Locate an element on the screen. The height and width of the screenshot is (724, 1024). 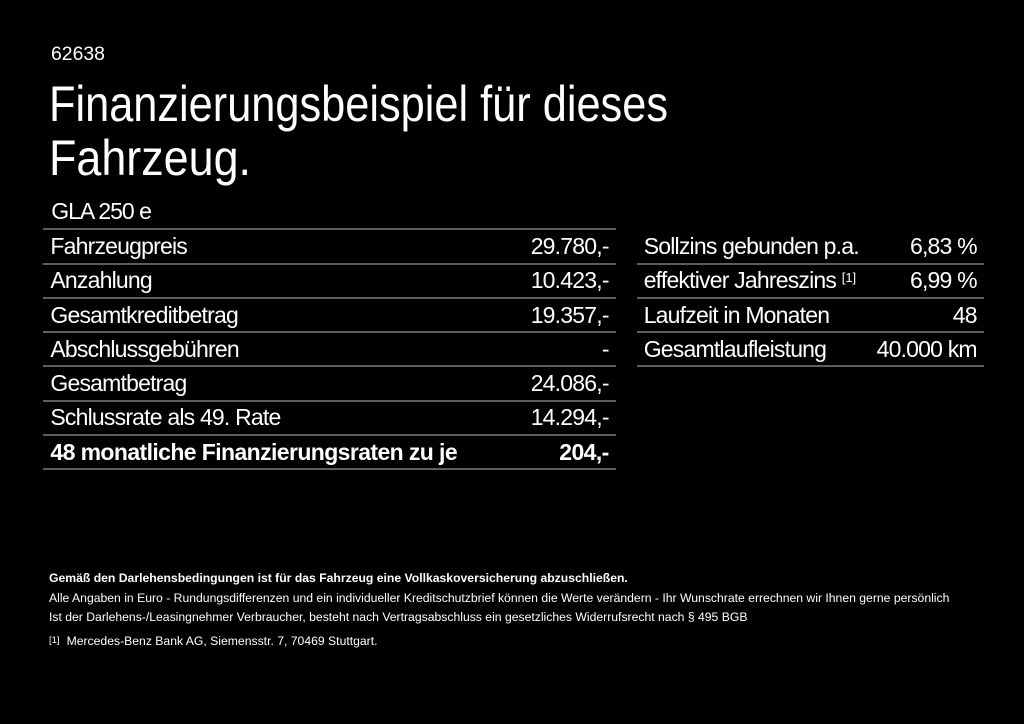
svg-text:Finanzierungsbeispiel für dies: Finanzierungsbeispiel für dieses is located at coordinates (358, 104).